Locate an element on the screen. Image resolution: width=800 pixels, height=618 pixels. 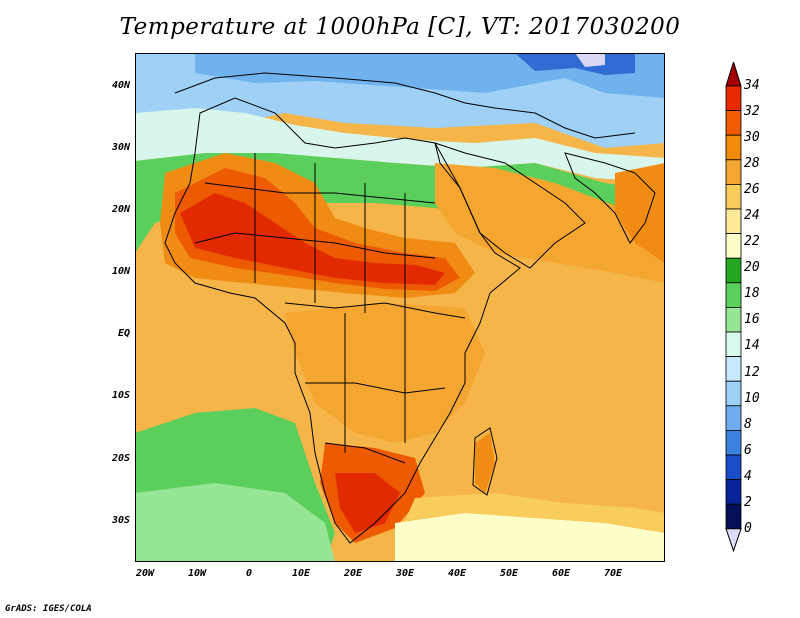
colorbar-tick-label: 26 is located at coordinates (752, 190).